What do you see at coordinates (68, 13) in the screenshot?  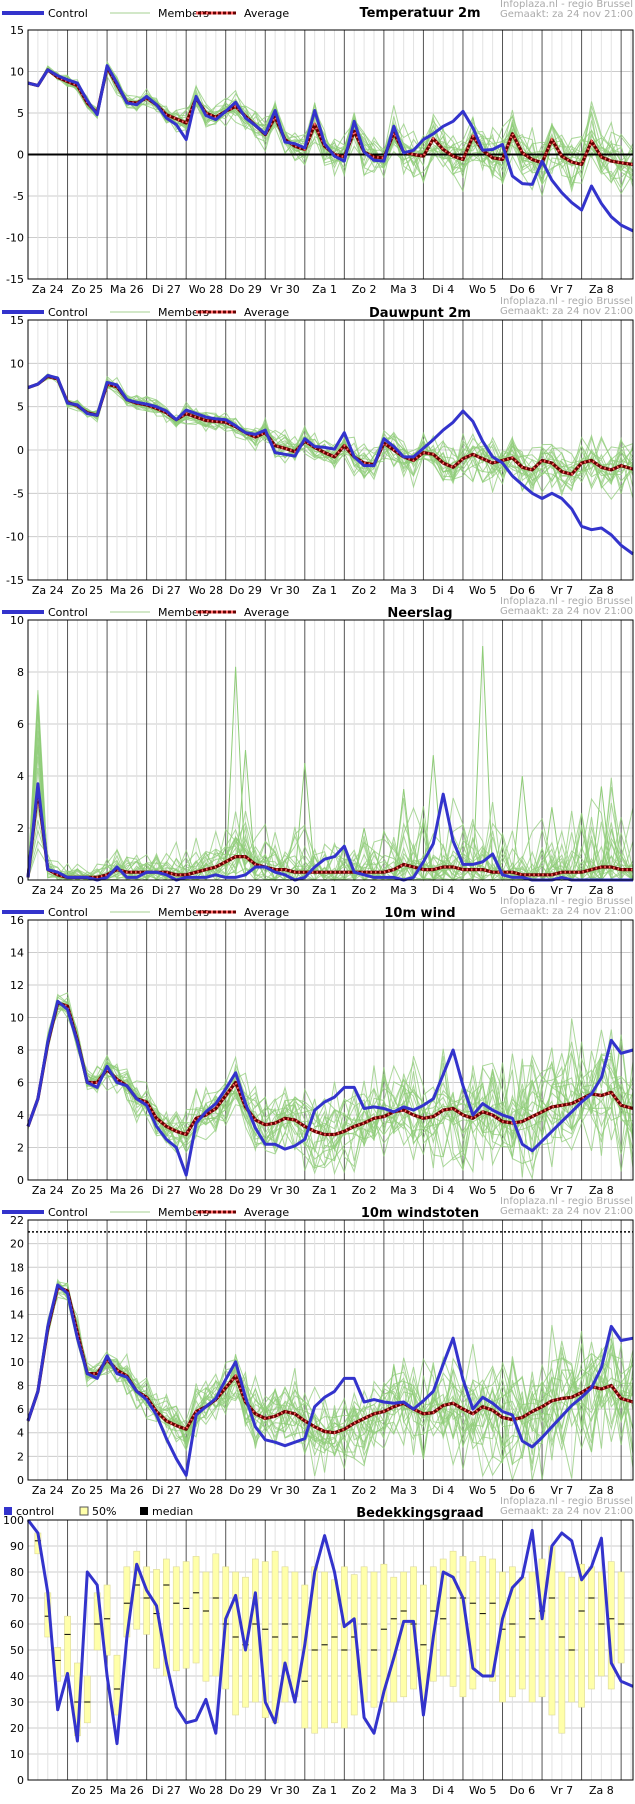 I see `legend-control: Control` at bounding box center [68, 13].